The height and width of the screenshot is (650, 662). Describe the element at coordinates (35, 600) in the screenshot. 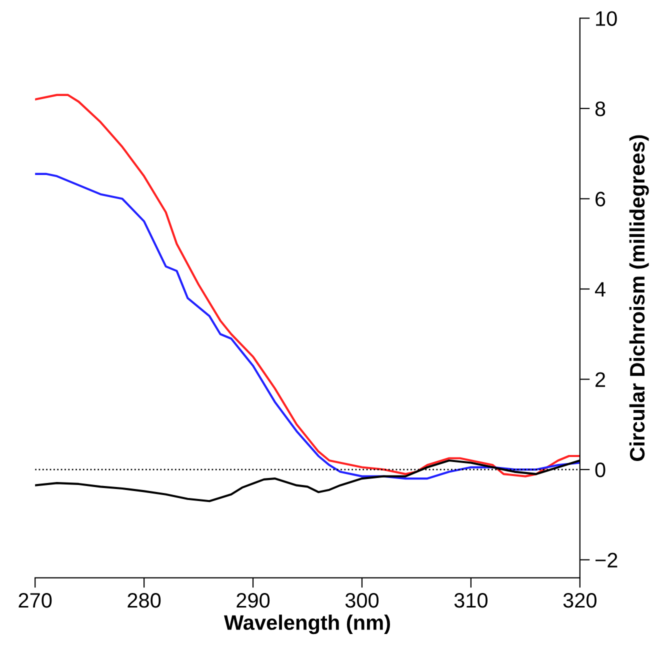

I see `x-tick-label: 270` at that location.